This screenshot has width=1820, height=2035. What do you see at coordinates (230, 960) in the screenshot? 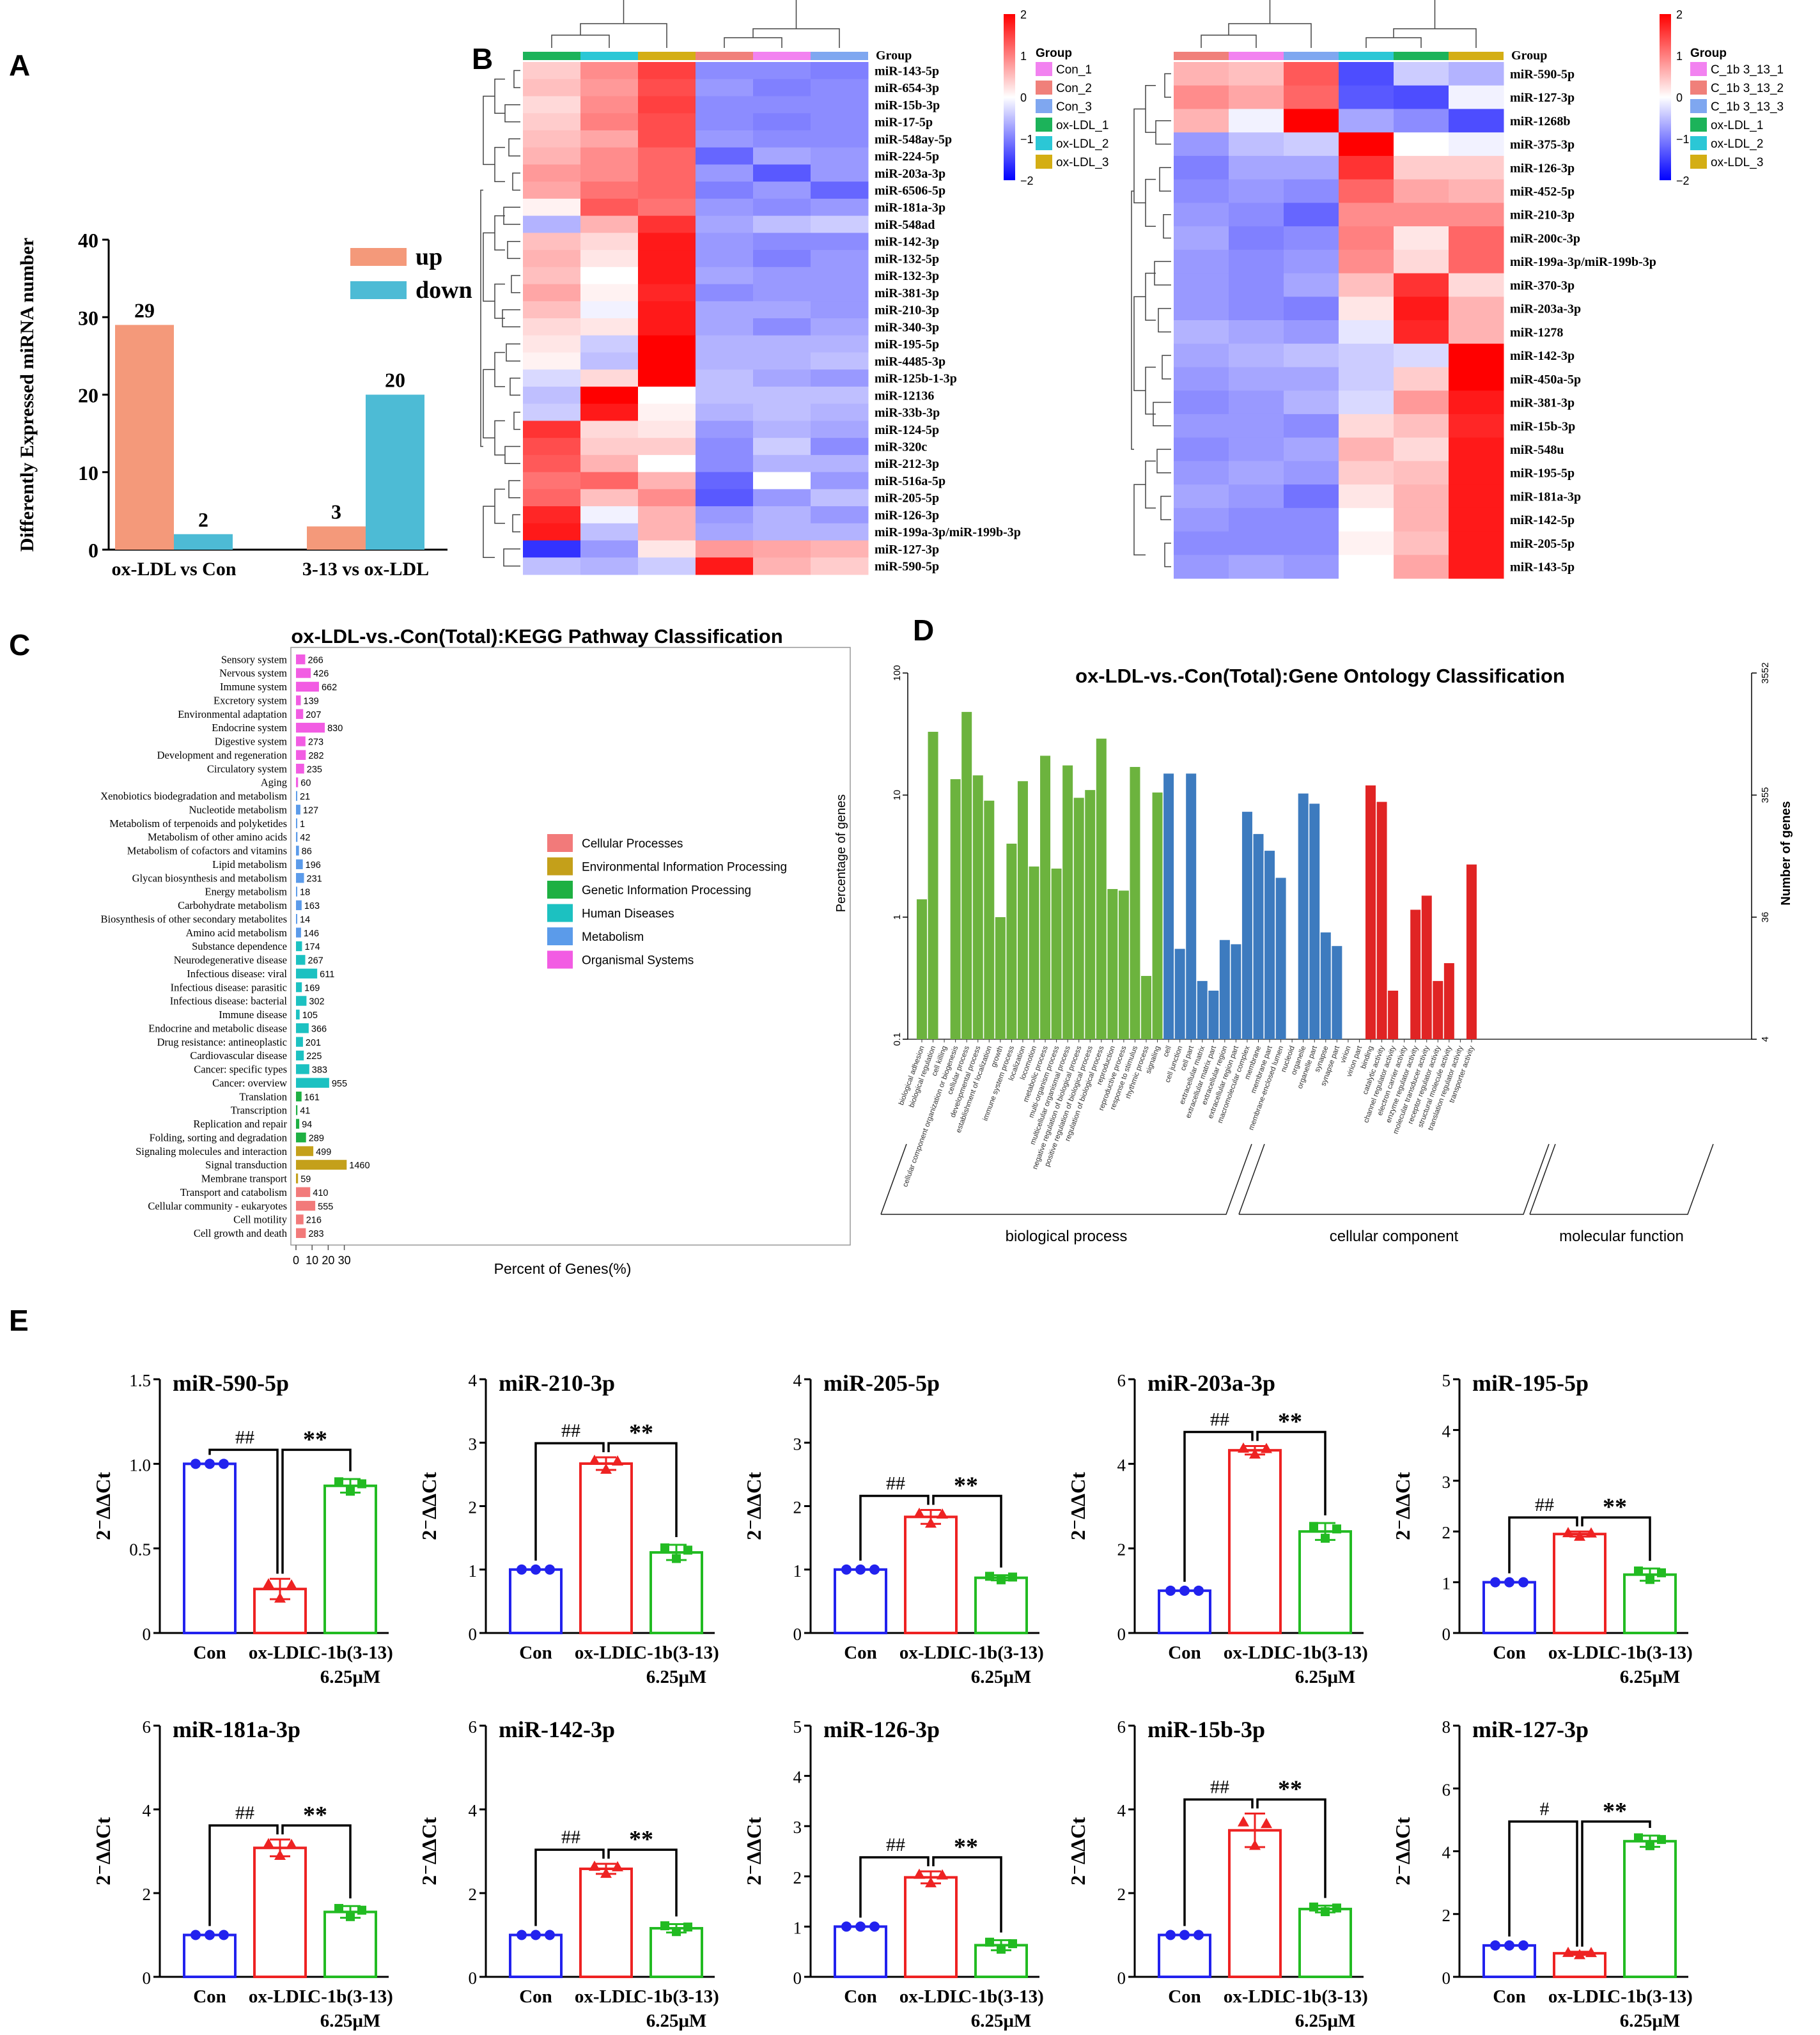
I see `kegg-category-label: Neurodegenerative disease` at bounding box center [230, 960].